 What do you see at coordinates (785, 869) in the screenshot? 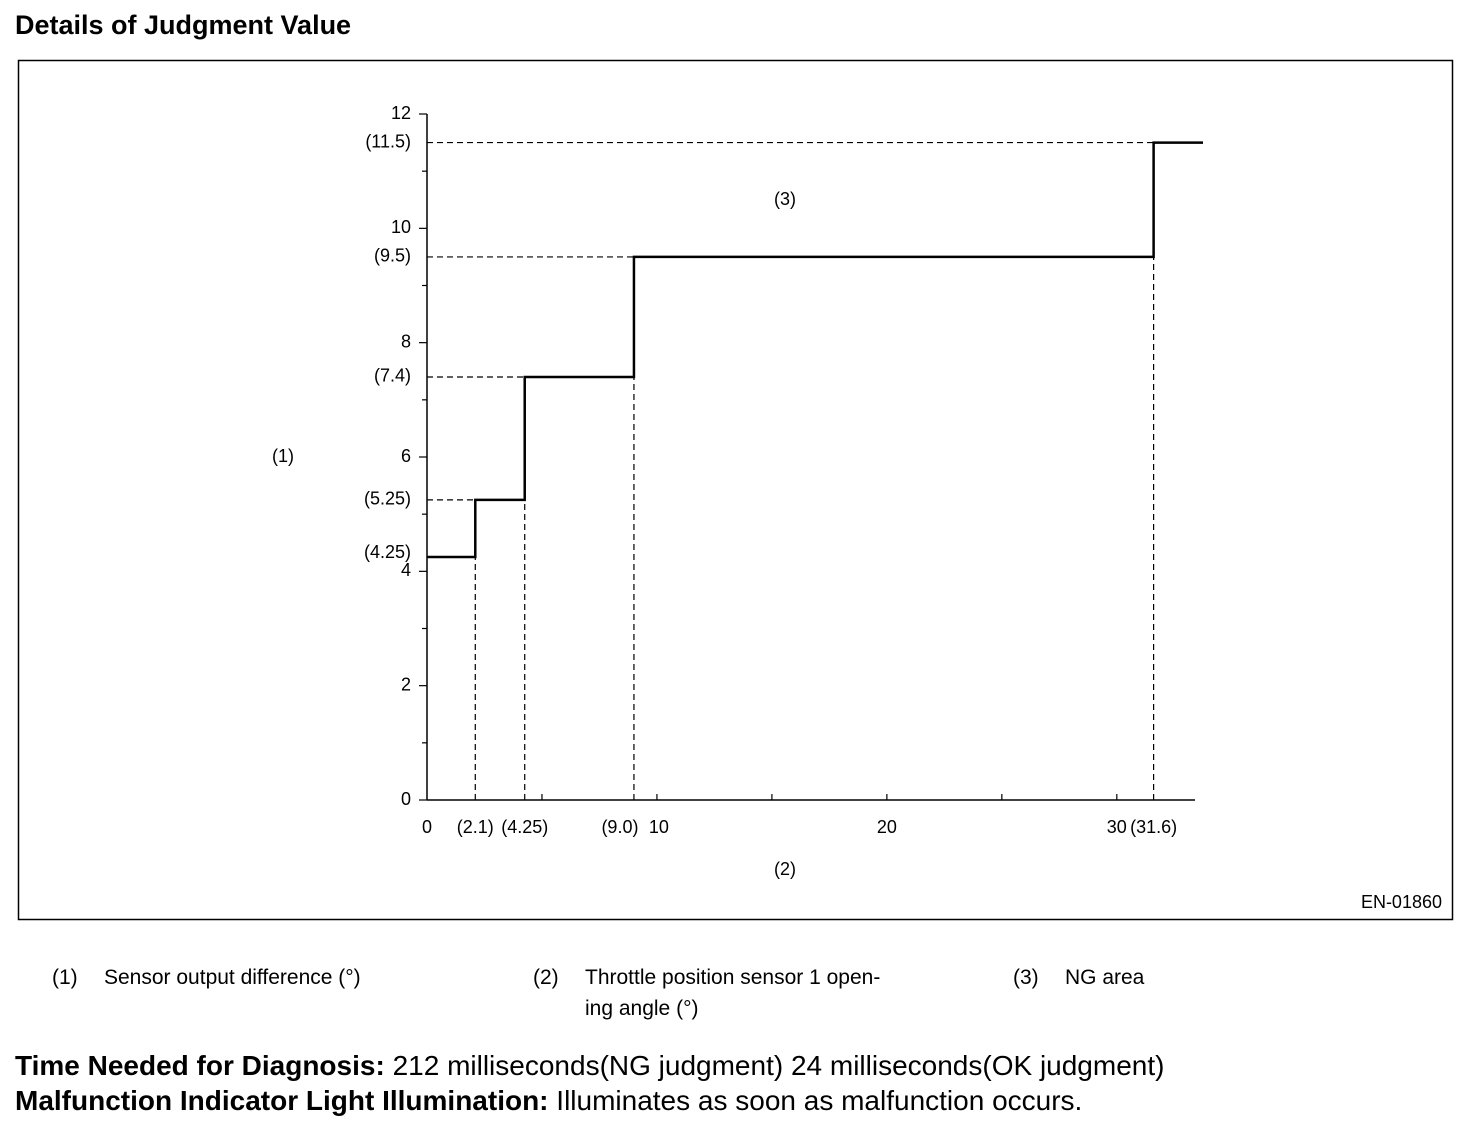
I see `x-axis-label: (2)` at bounding box center [785, 869].